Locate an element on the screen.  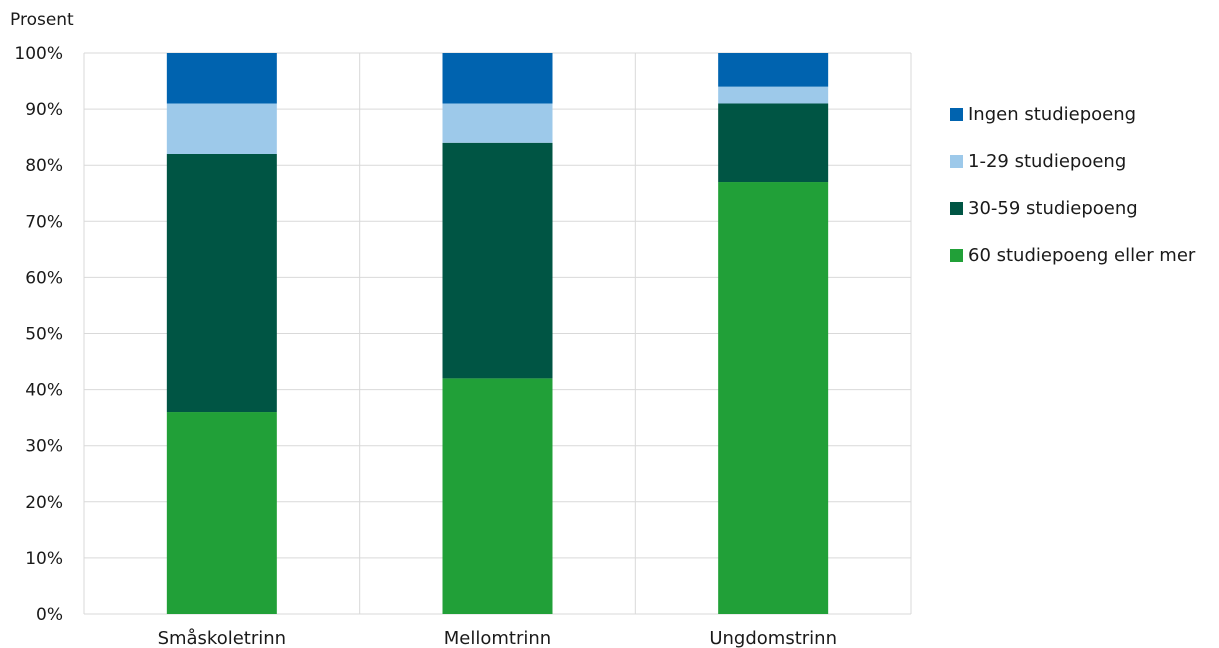
legend-label-60: 60 studiepoeng eller mer is located at coordinates (1082, 255).